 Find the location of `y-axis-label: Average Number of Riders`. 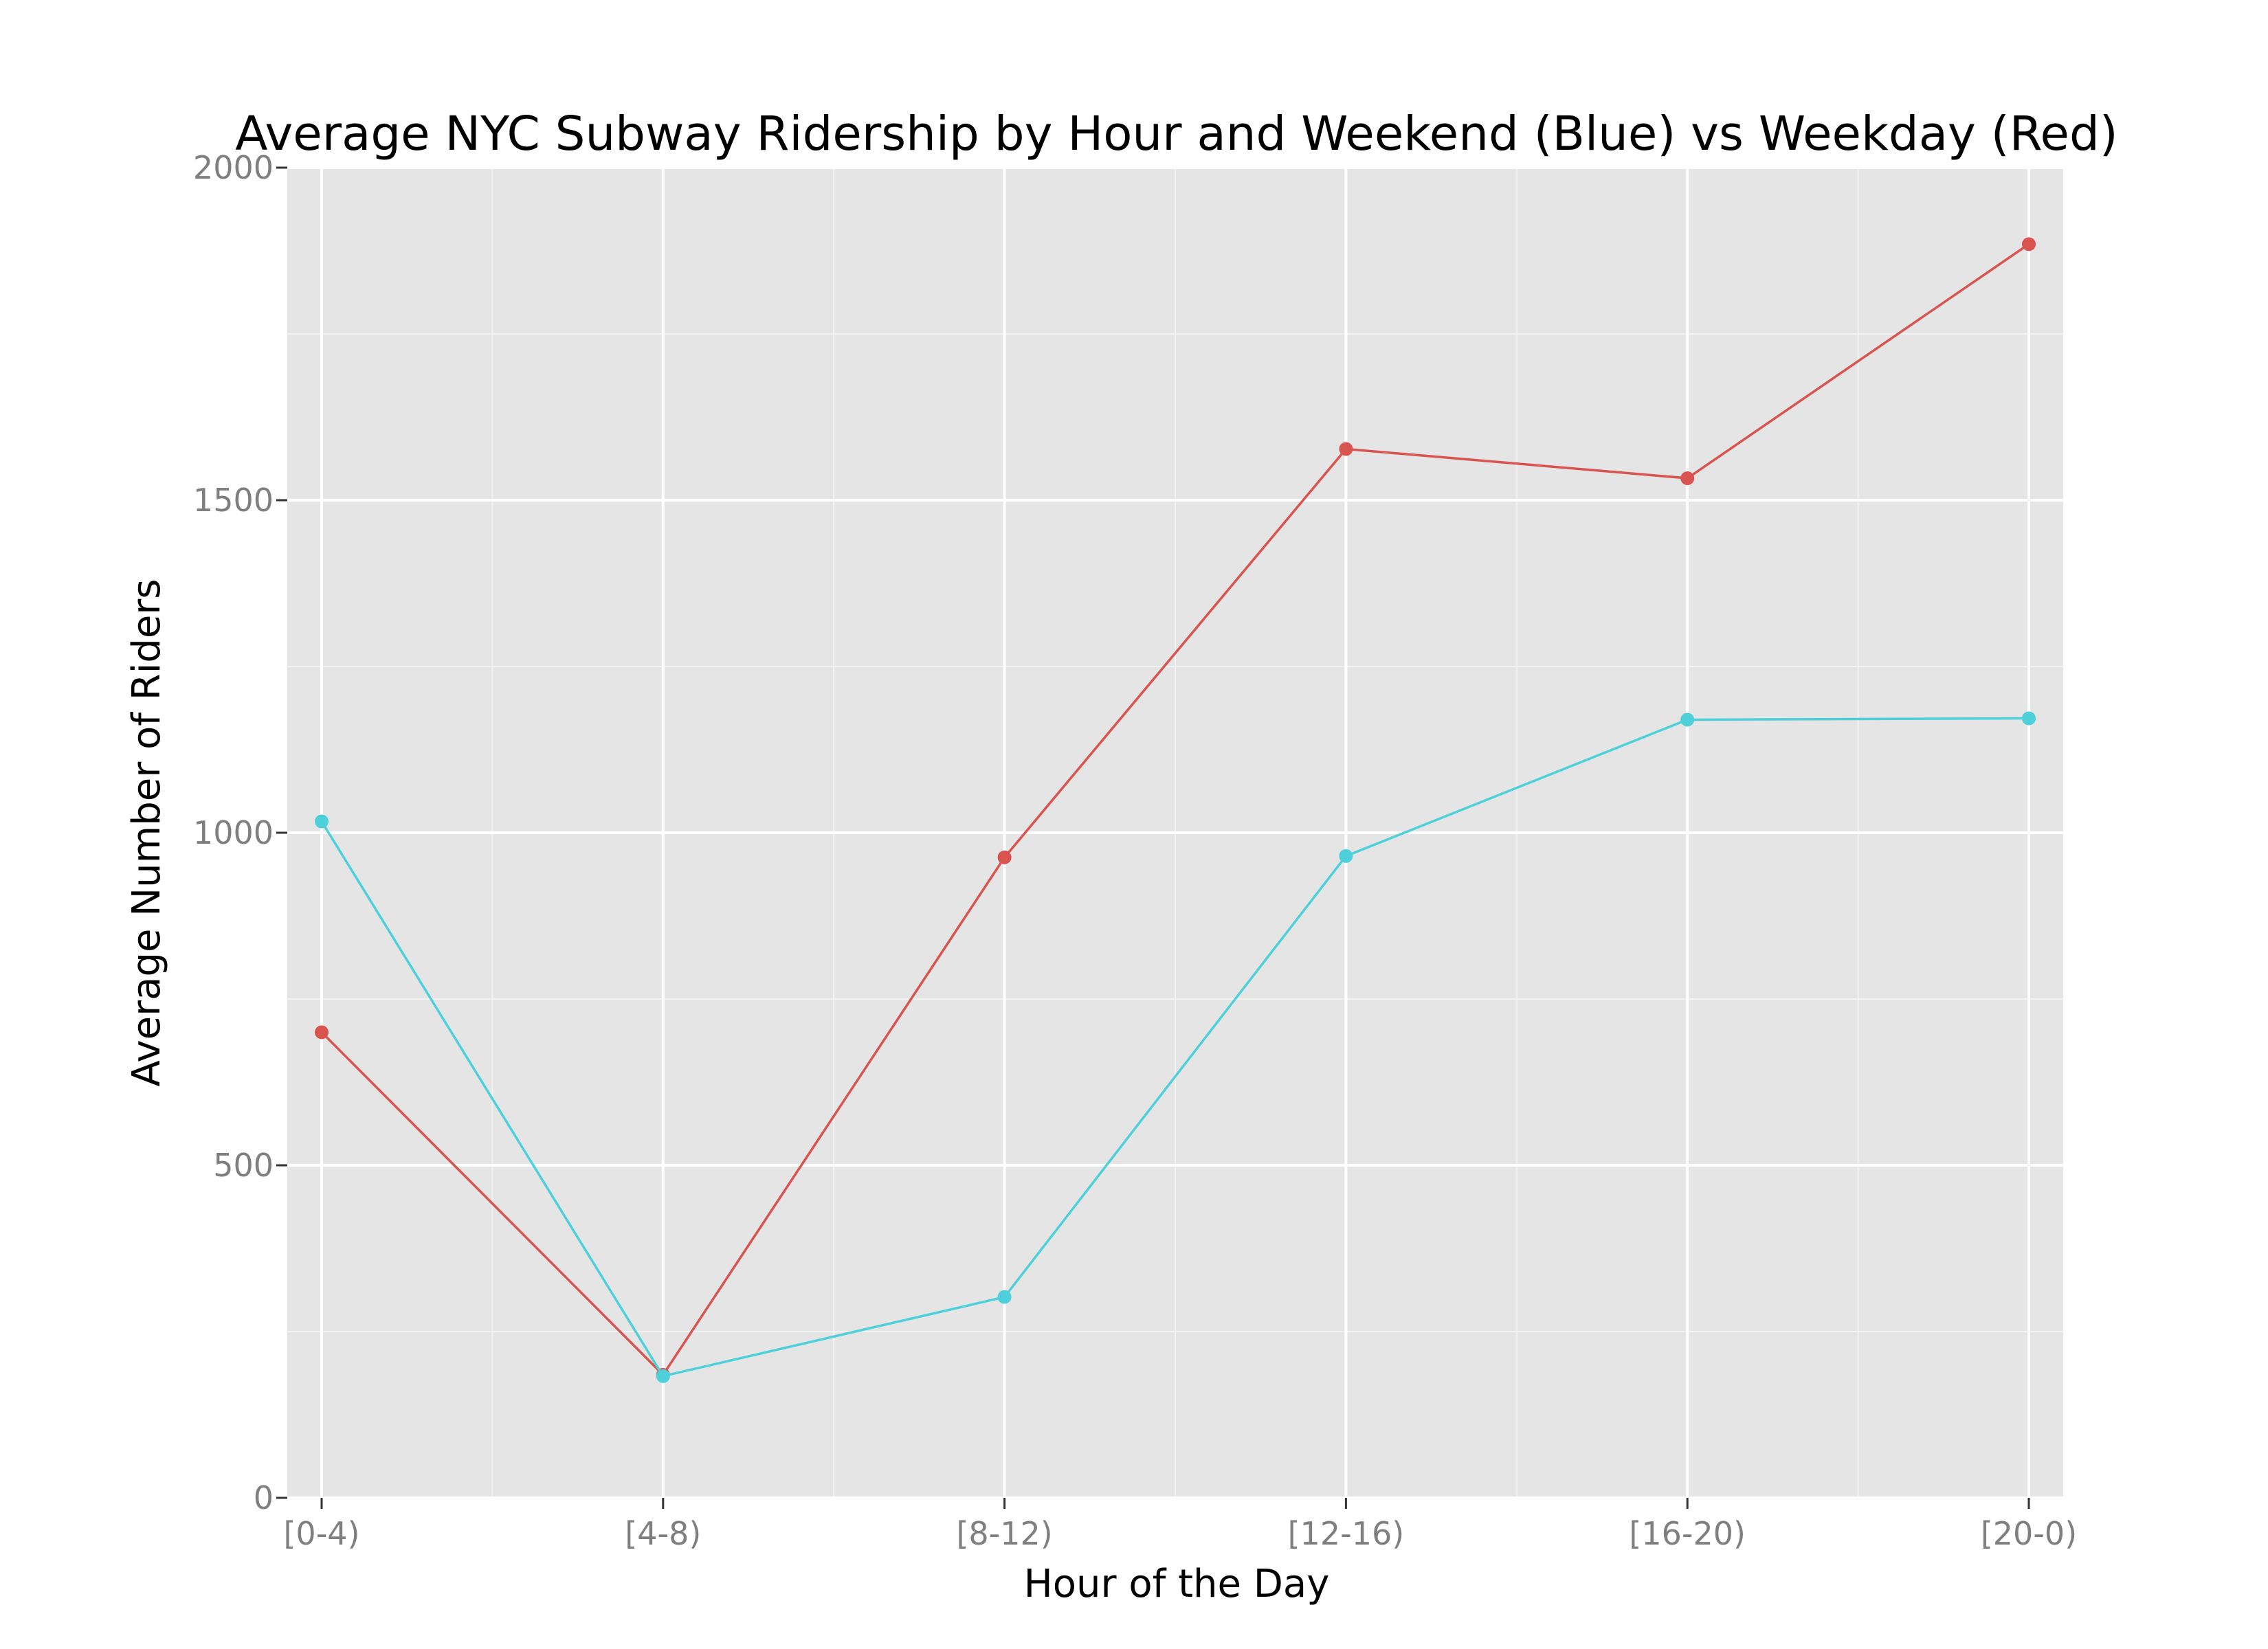

y-axis-label: Average Number of Riders is located at coordinates (146, 833).